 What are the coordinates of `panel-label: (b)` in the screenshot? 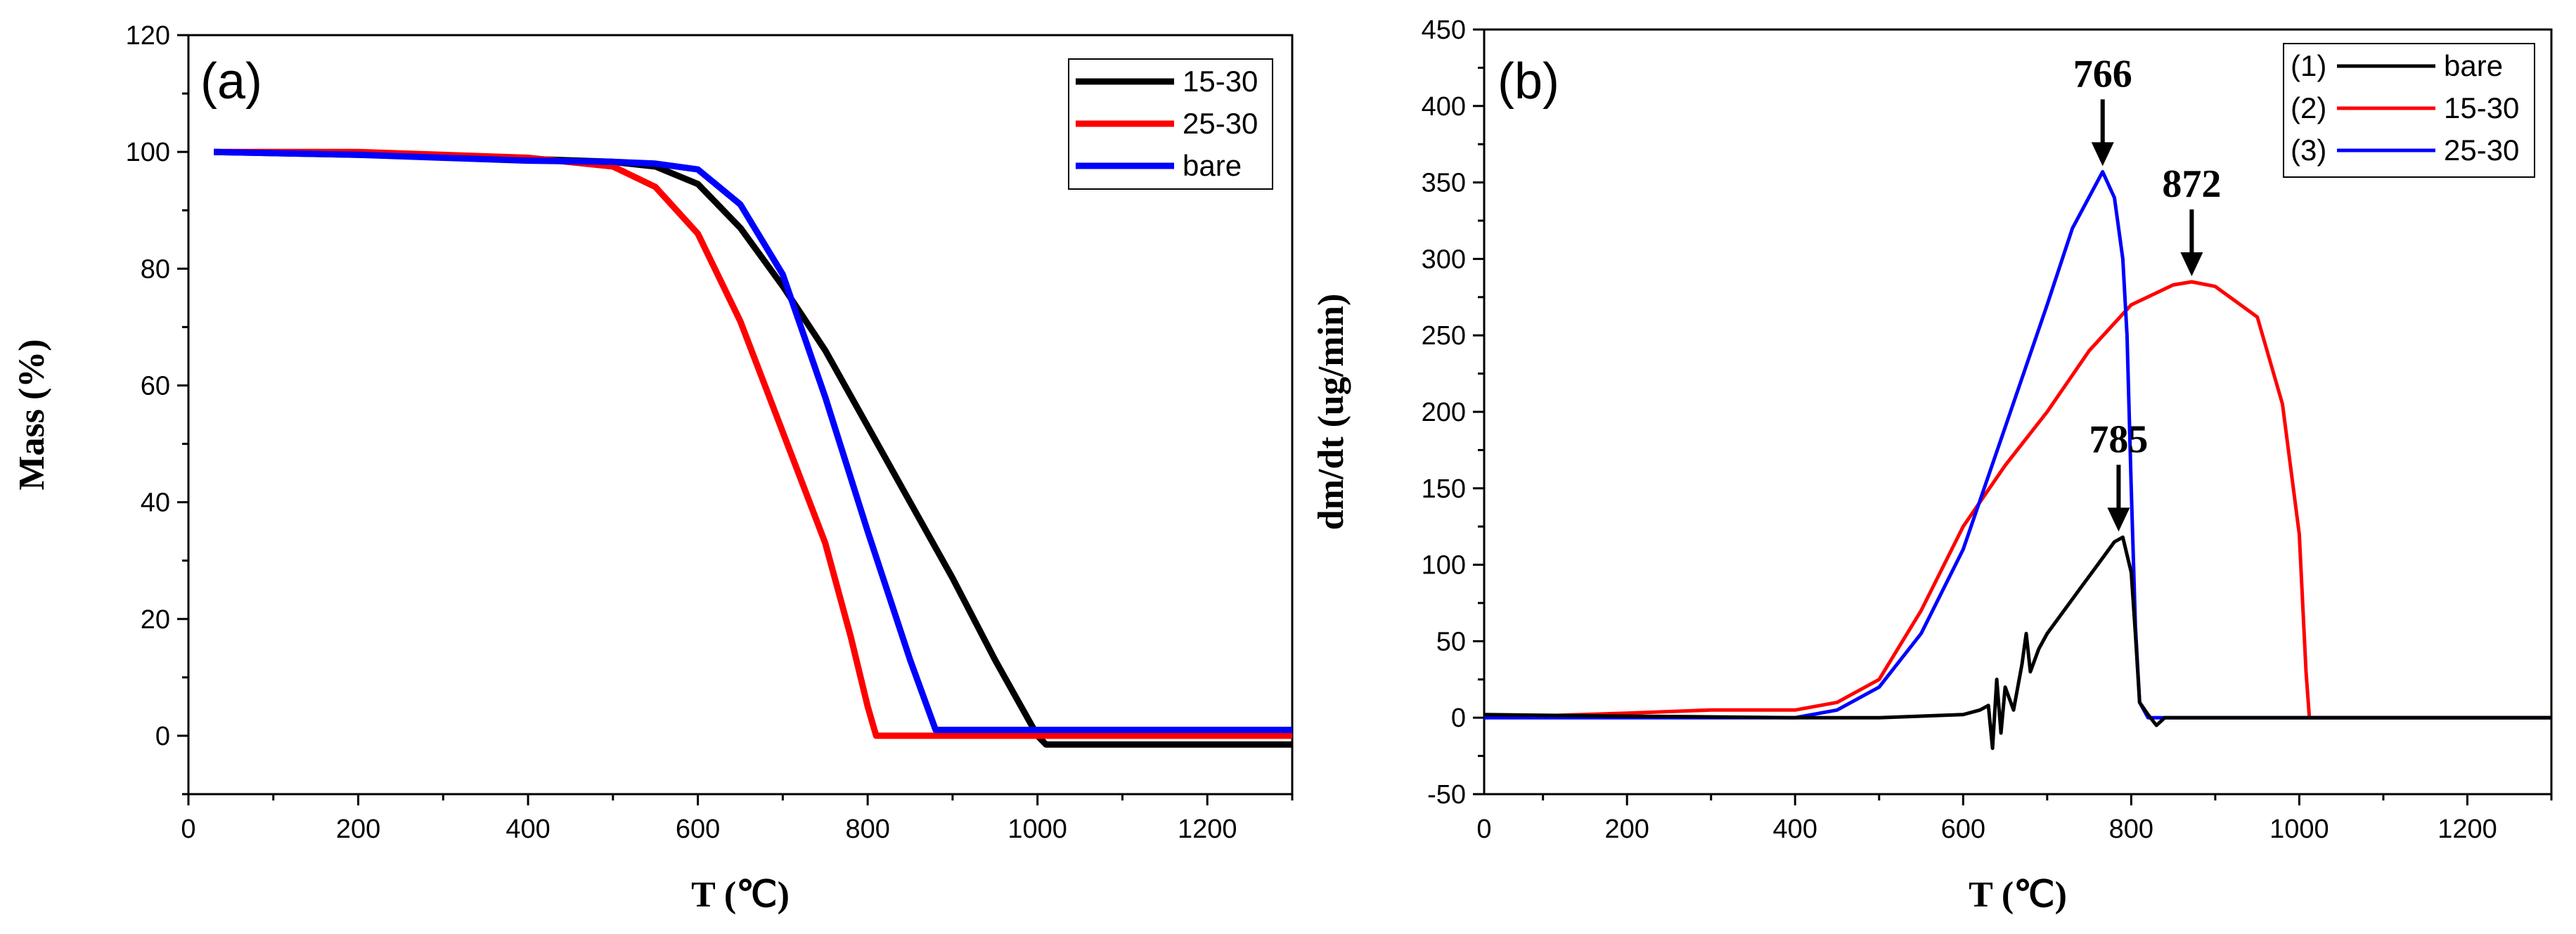 It's located at (1528, 81).